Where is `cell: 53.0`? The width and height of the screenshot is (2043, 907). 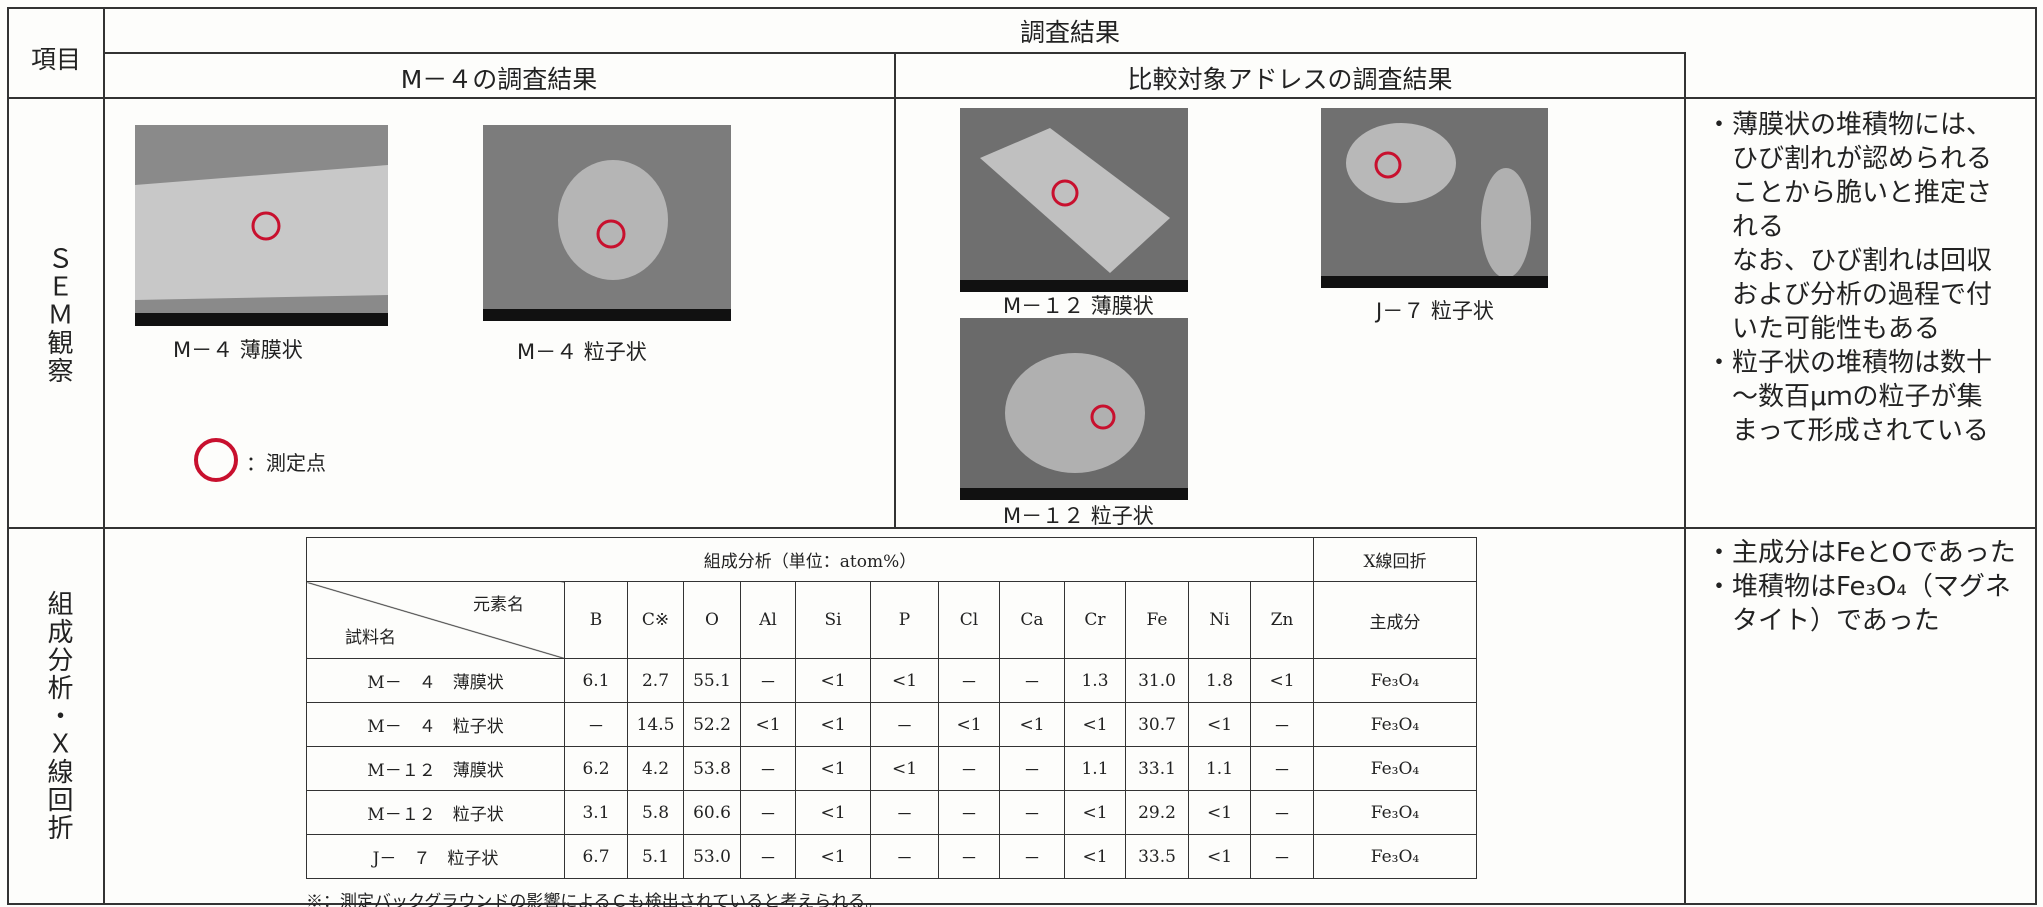 cell: 53.0 is located at coordinates (712, 856).